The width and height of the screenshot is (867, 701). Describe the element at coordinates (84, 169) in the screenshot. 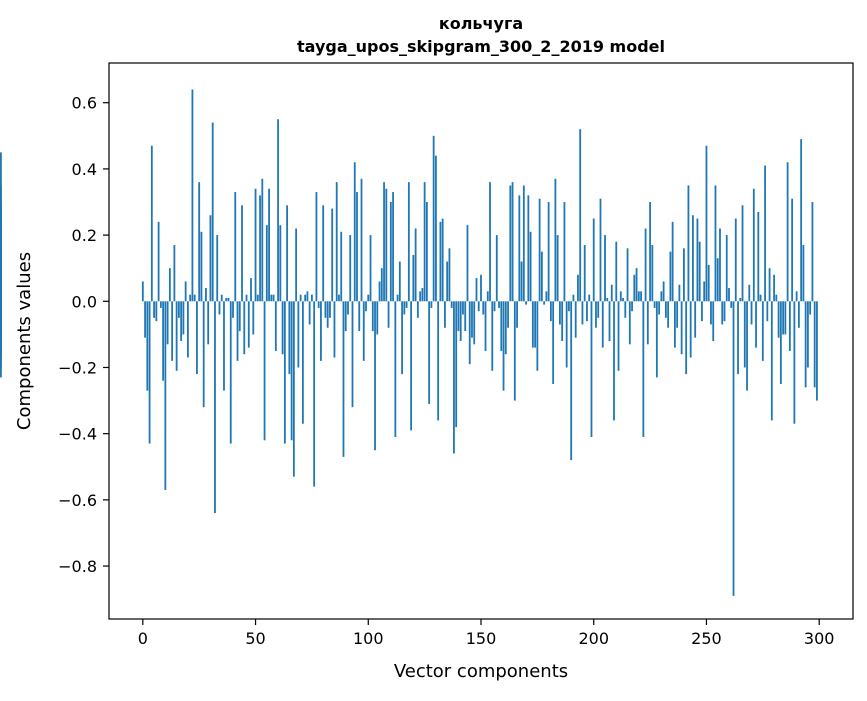

I see `y-tick-label: 0.4` at that location.